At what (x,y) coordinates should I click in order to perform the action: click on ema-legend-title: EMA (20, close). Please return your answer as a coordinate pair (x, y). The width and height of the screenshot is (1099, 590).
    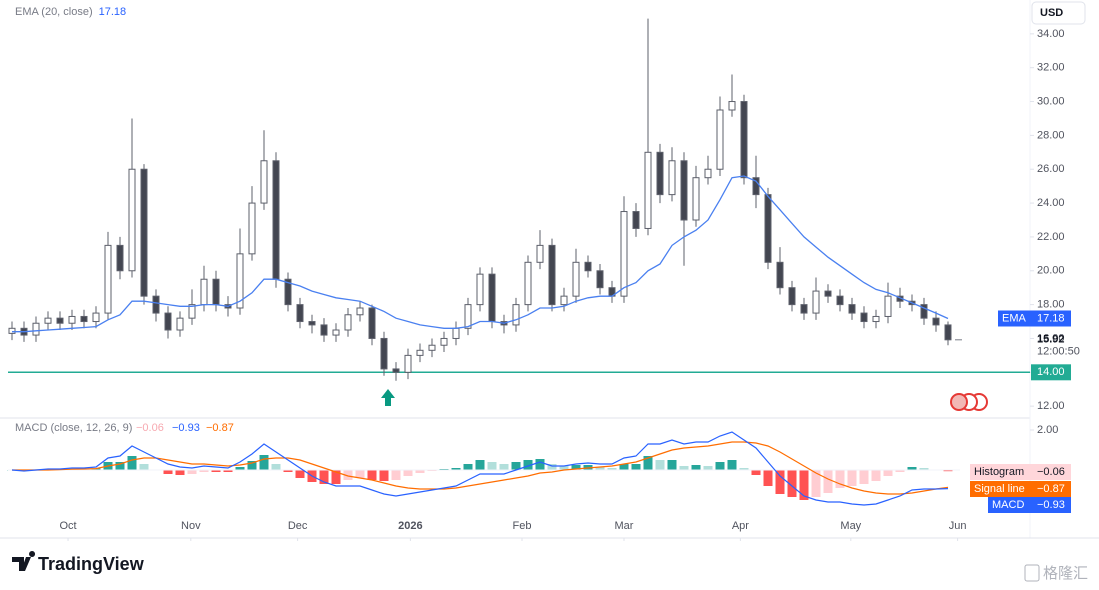
    Looking at the image, I should click on (54, 12).